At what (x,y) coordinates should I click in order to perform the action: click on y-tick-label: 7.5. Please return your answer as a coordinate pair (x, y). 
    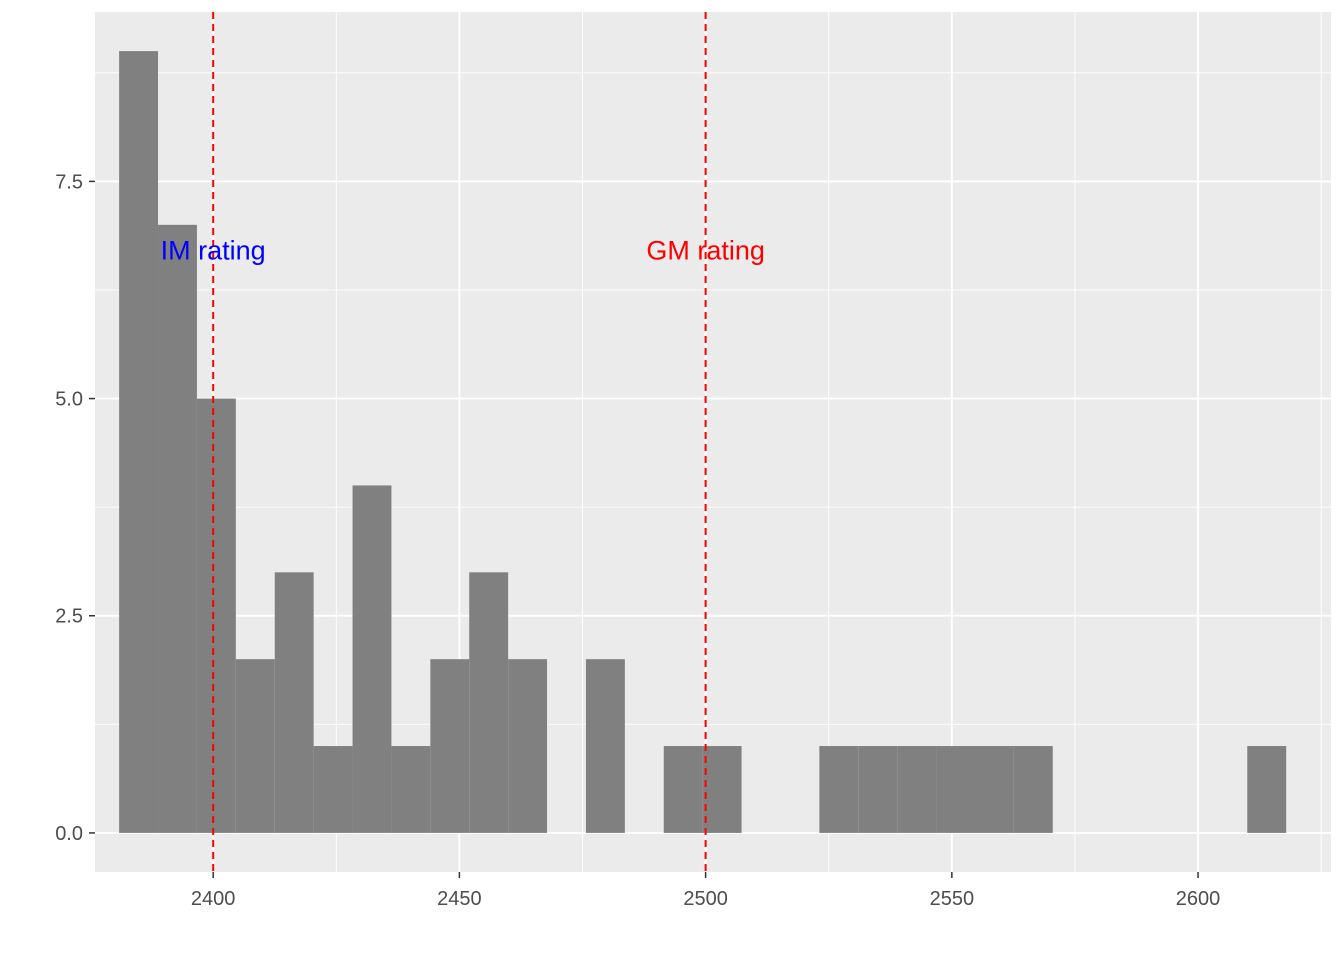
    Looking at the image, I should click on (69, 182).